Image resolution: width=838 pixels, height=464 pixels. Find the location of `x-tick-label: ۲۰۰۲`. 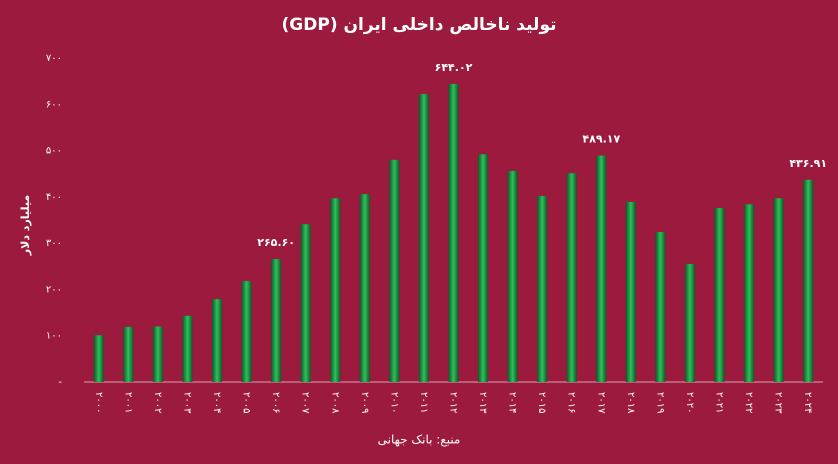

x-tick-label: ۲۰۰۲ is located at coordinates (157, 402).